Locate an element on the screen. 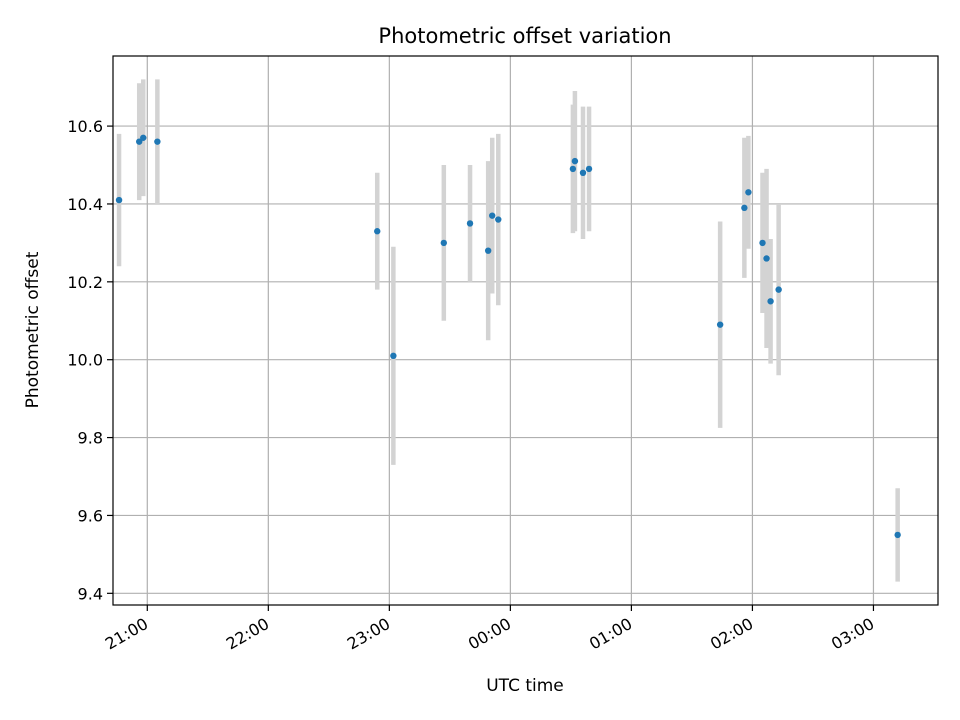 The height and width of the screenshot is (720, 960). y-tick-label: 10.4 is located at coordinates (85, 204).